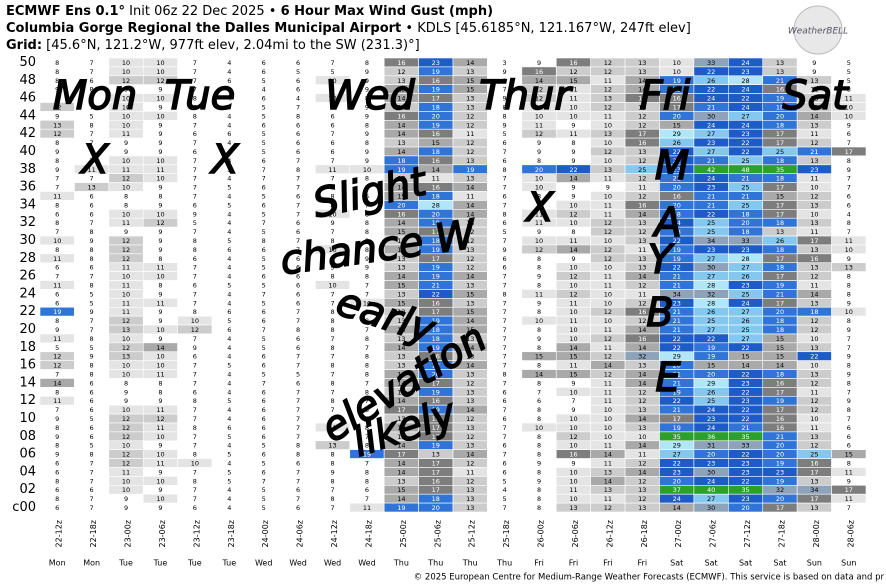 Image resolution: width=886 pixels, height=586 pixels. Describe the element at coordinates (780, 196) in the screenshot. I see `cell-label: 15` at that location.